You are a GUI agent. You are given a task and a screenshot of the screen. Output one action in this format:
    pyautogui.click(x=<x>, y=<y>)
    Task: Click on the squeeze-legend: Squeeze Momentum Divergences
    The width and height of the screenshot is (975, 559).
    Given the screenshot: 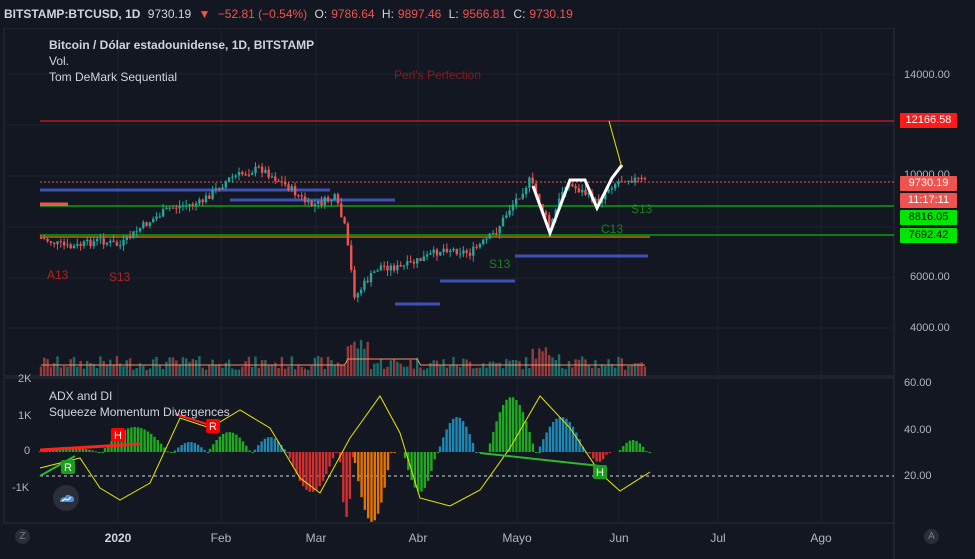 What is the action you would take?
    pyautogui.click(x=139, y=412)
    